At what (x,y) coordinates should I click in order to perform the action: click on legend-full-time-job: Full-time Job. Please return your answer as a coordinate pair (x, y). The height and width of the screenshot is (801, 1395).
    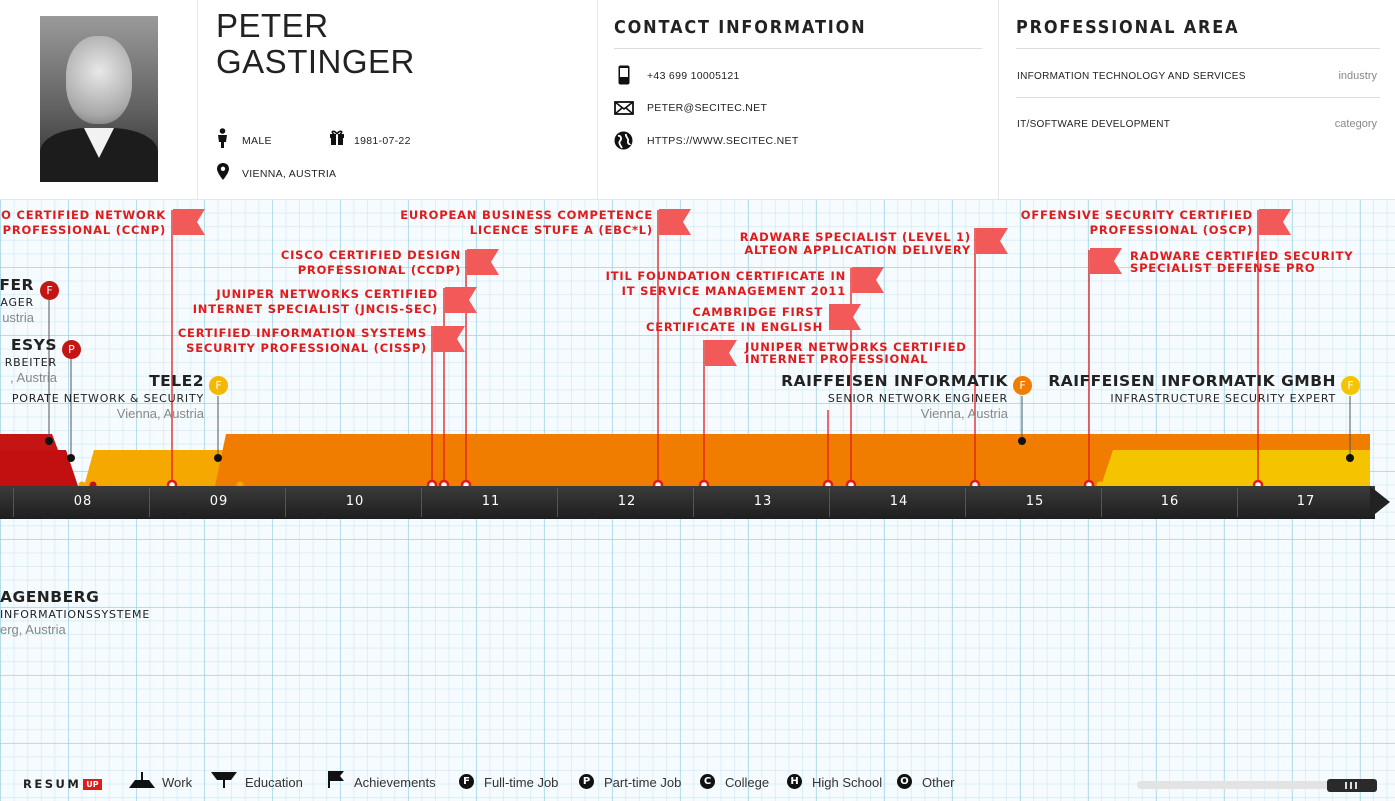
    Looking at the image, I should click on (521, 782).